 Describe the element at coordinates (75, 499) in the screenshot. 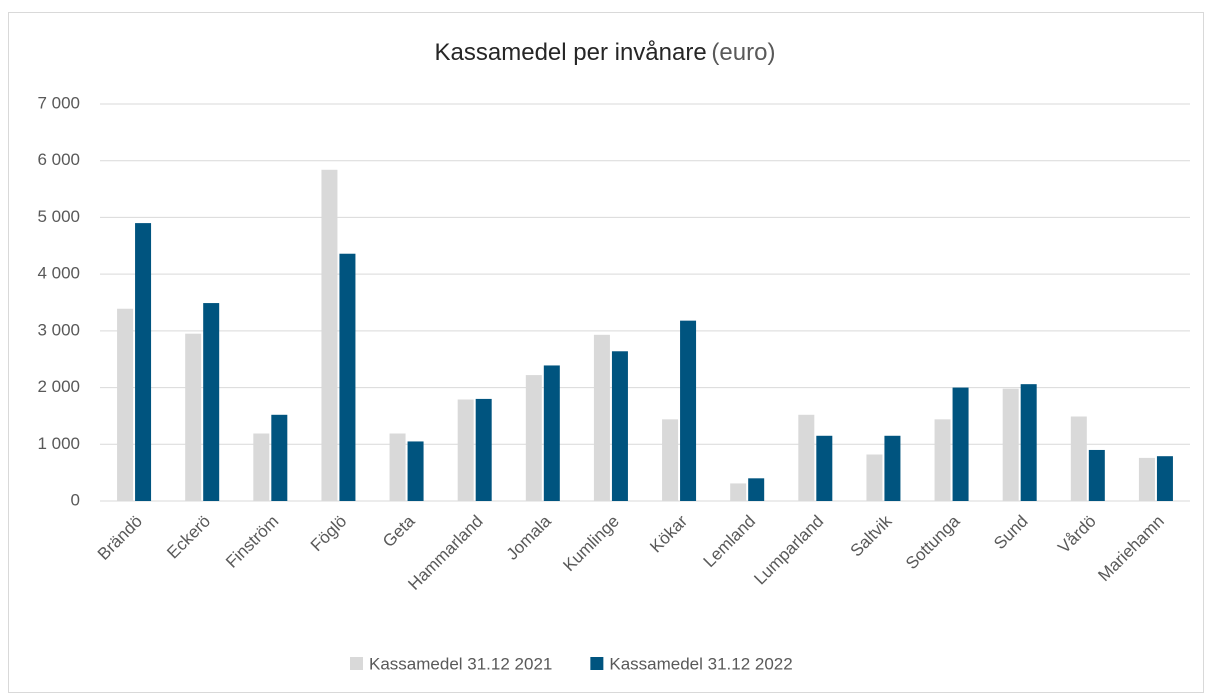

I see `y-tick-label: 0` at that location.